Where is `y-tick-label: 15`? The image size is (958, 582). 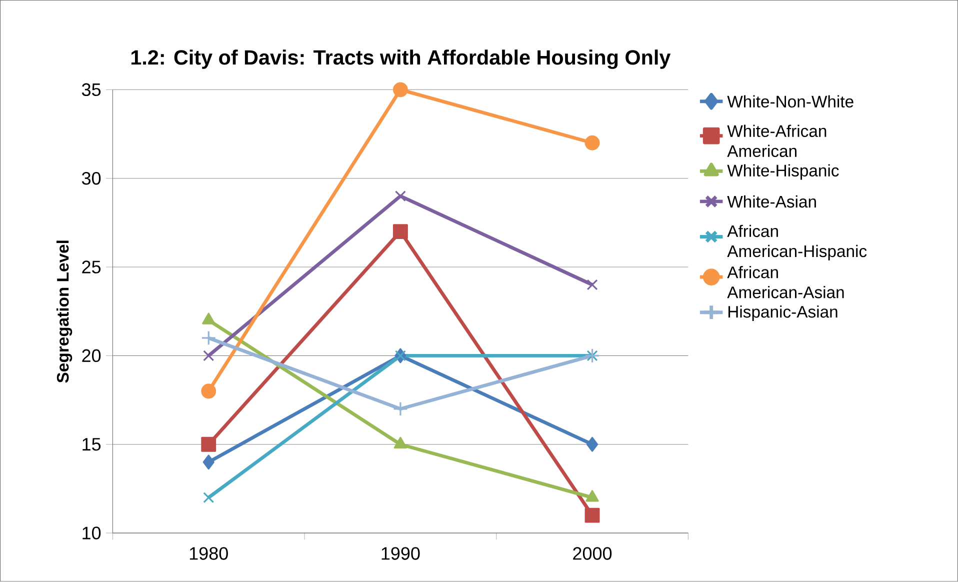 y-tick-label: 15 is located at coordinates (91, 444).